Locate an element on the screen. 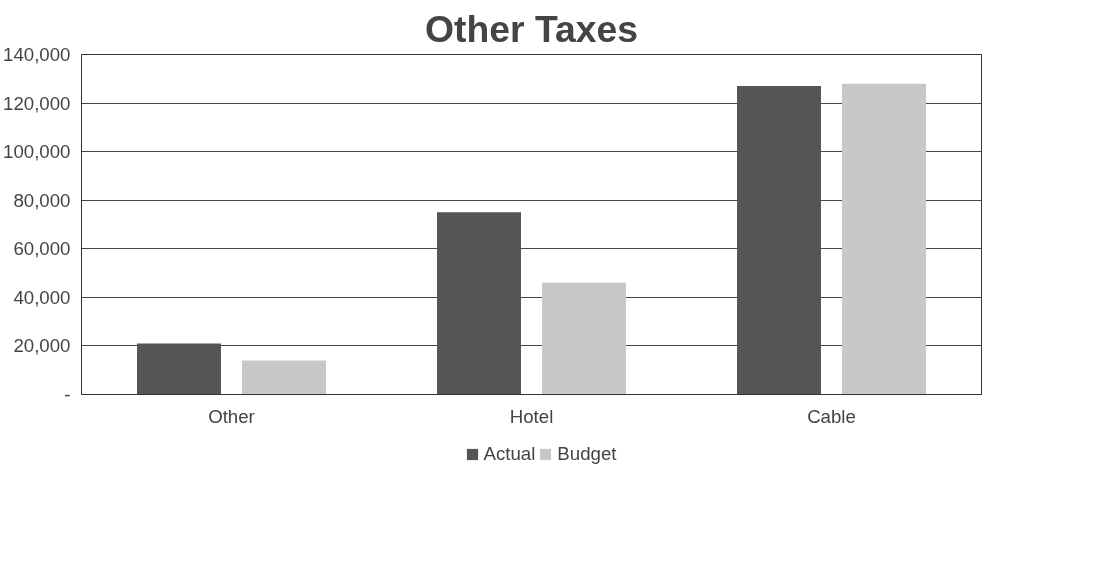  y-tick-label: 100,000 is located at coordinates (37, 152).